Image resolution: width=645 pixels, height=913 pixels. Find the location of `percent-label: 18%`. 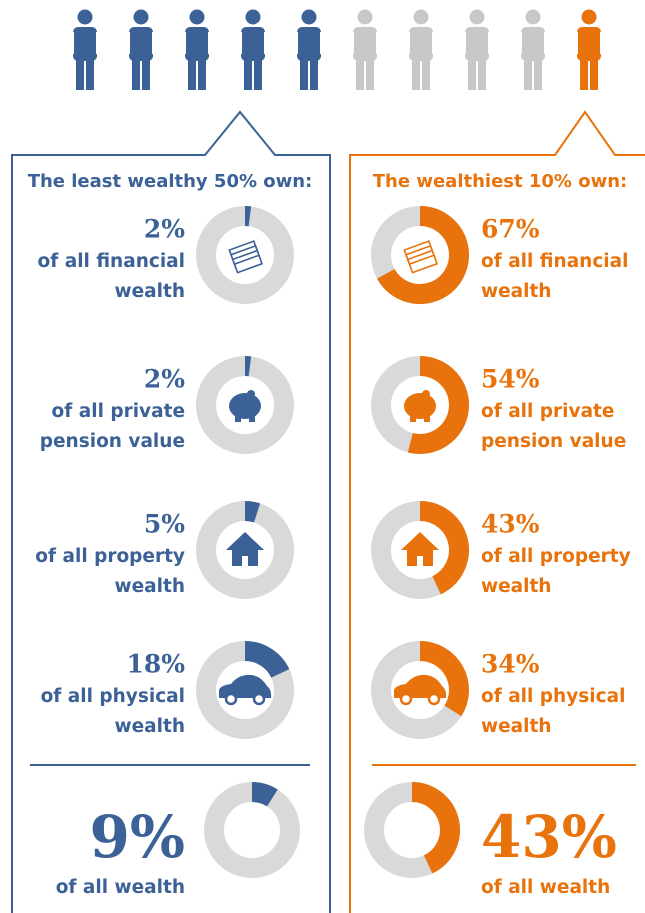

percent-label: 18% is located at coordinates (155, 664).